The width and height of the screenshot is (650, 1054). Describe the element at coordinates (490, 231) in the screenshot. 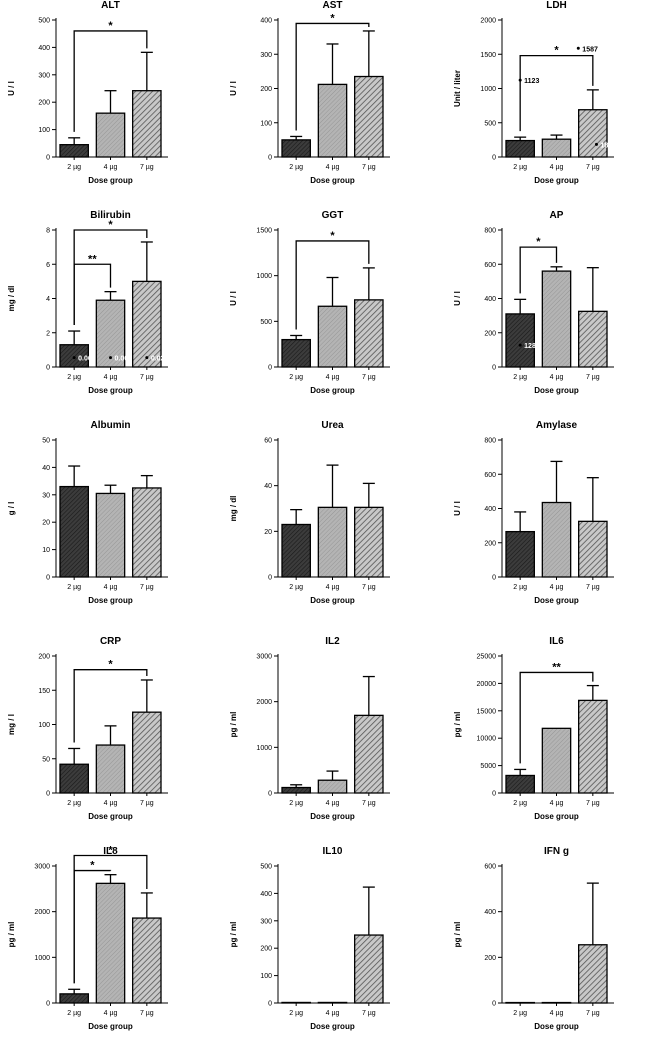

I see `y-tick-label: 800` at that location.